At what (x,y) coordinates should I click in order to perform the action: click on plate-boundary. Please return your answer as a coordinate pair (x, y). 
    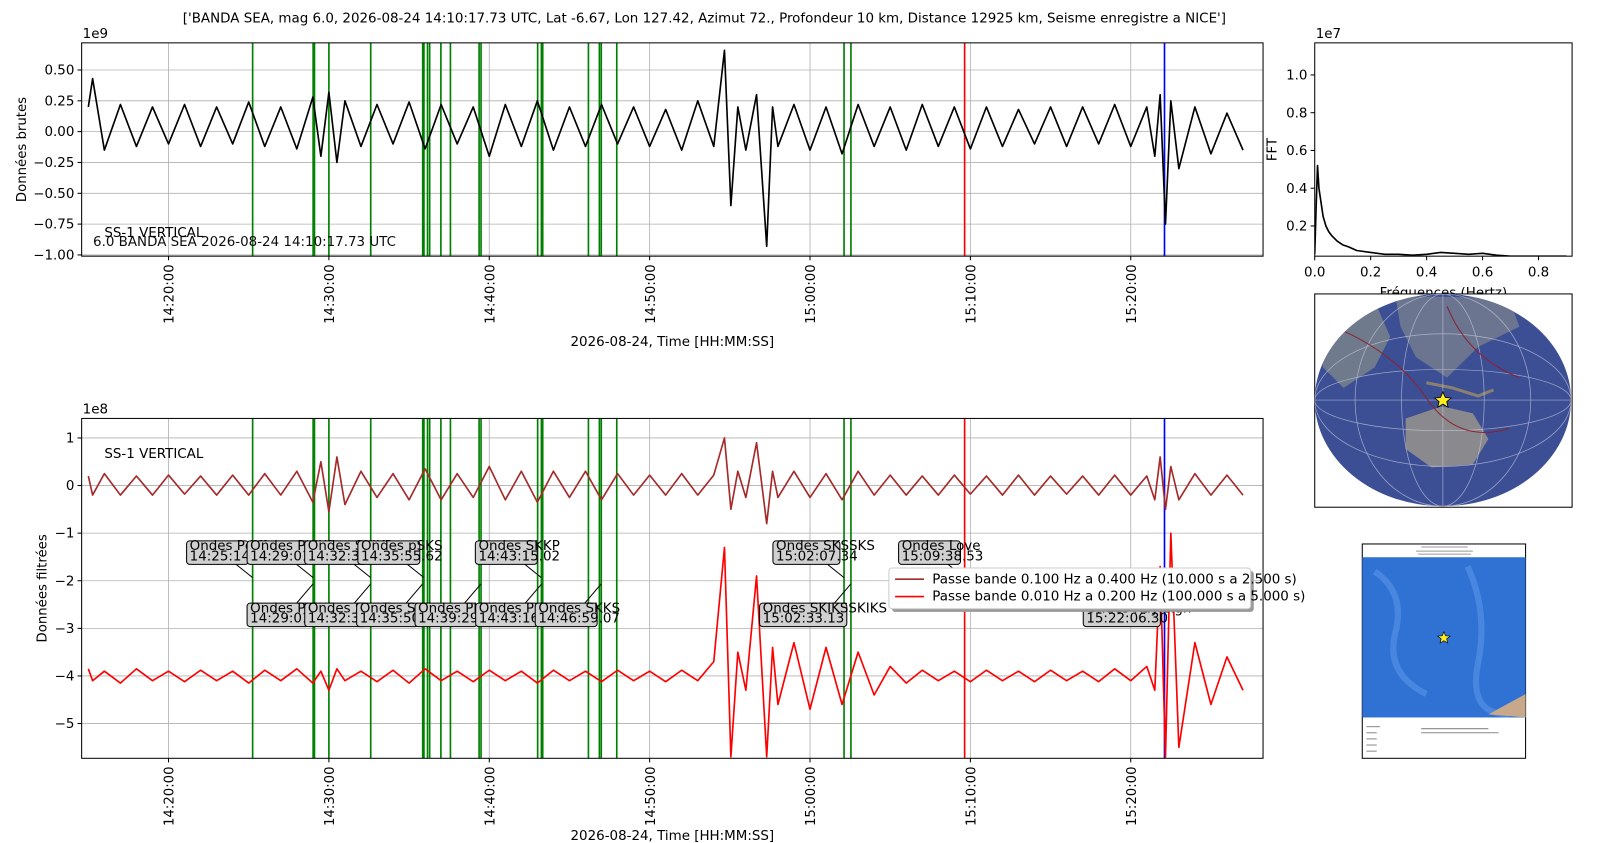
    Looking at the image, I should click on (1426, 369).